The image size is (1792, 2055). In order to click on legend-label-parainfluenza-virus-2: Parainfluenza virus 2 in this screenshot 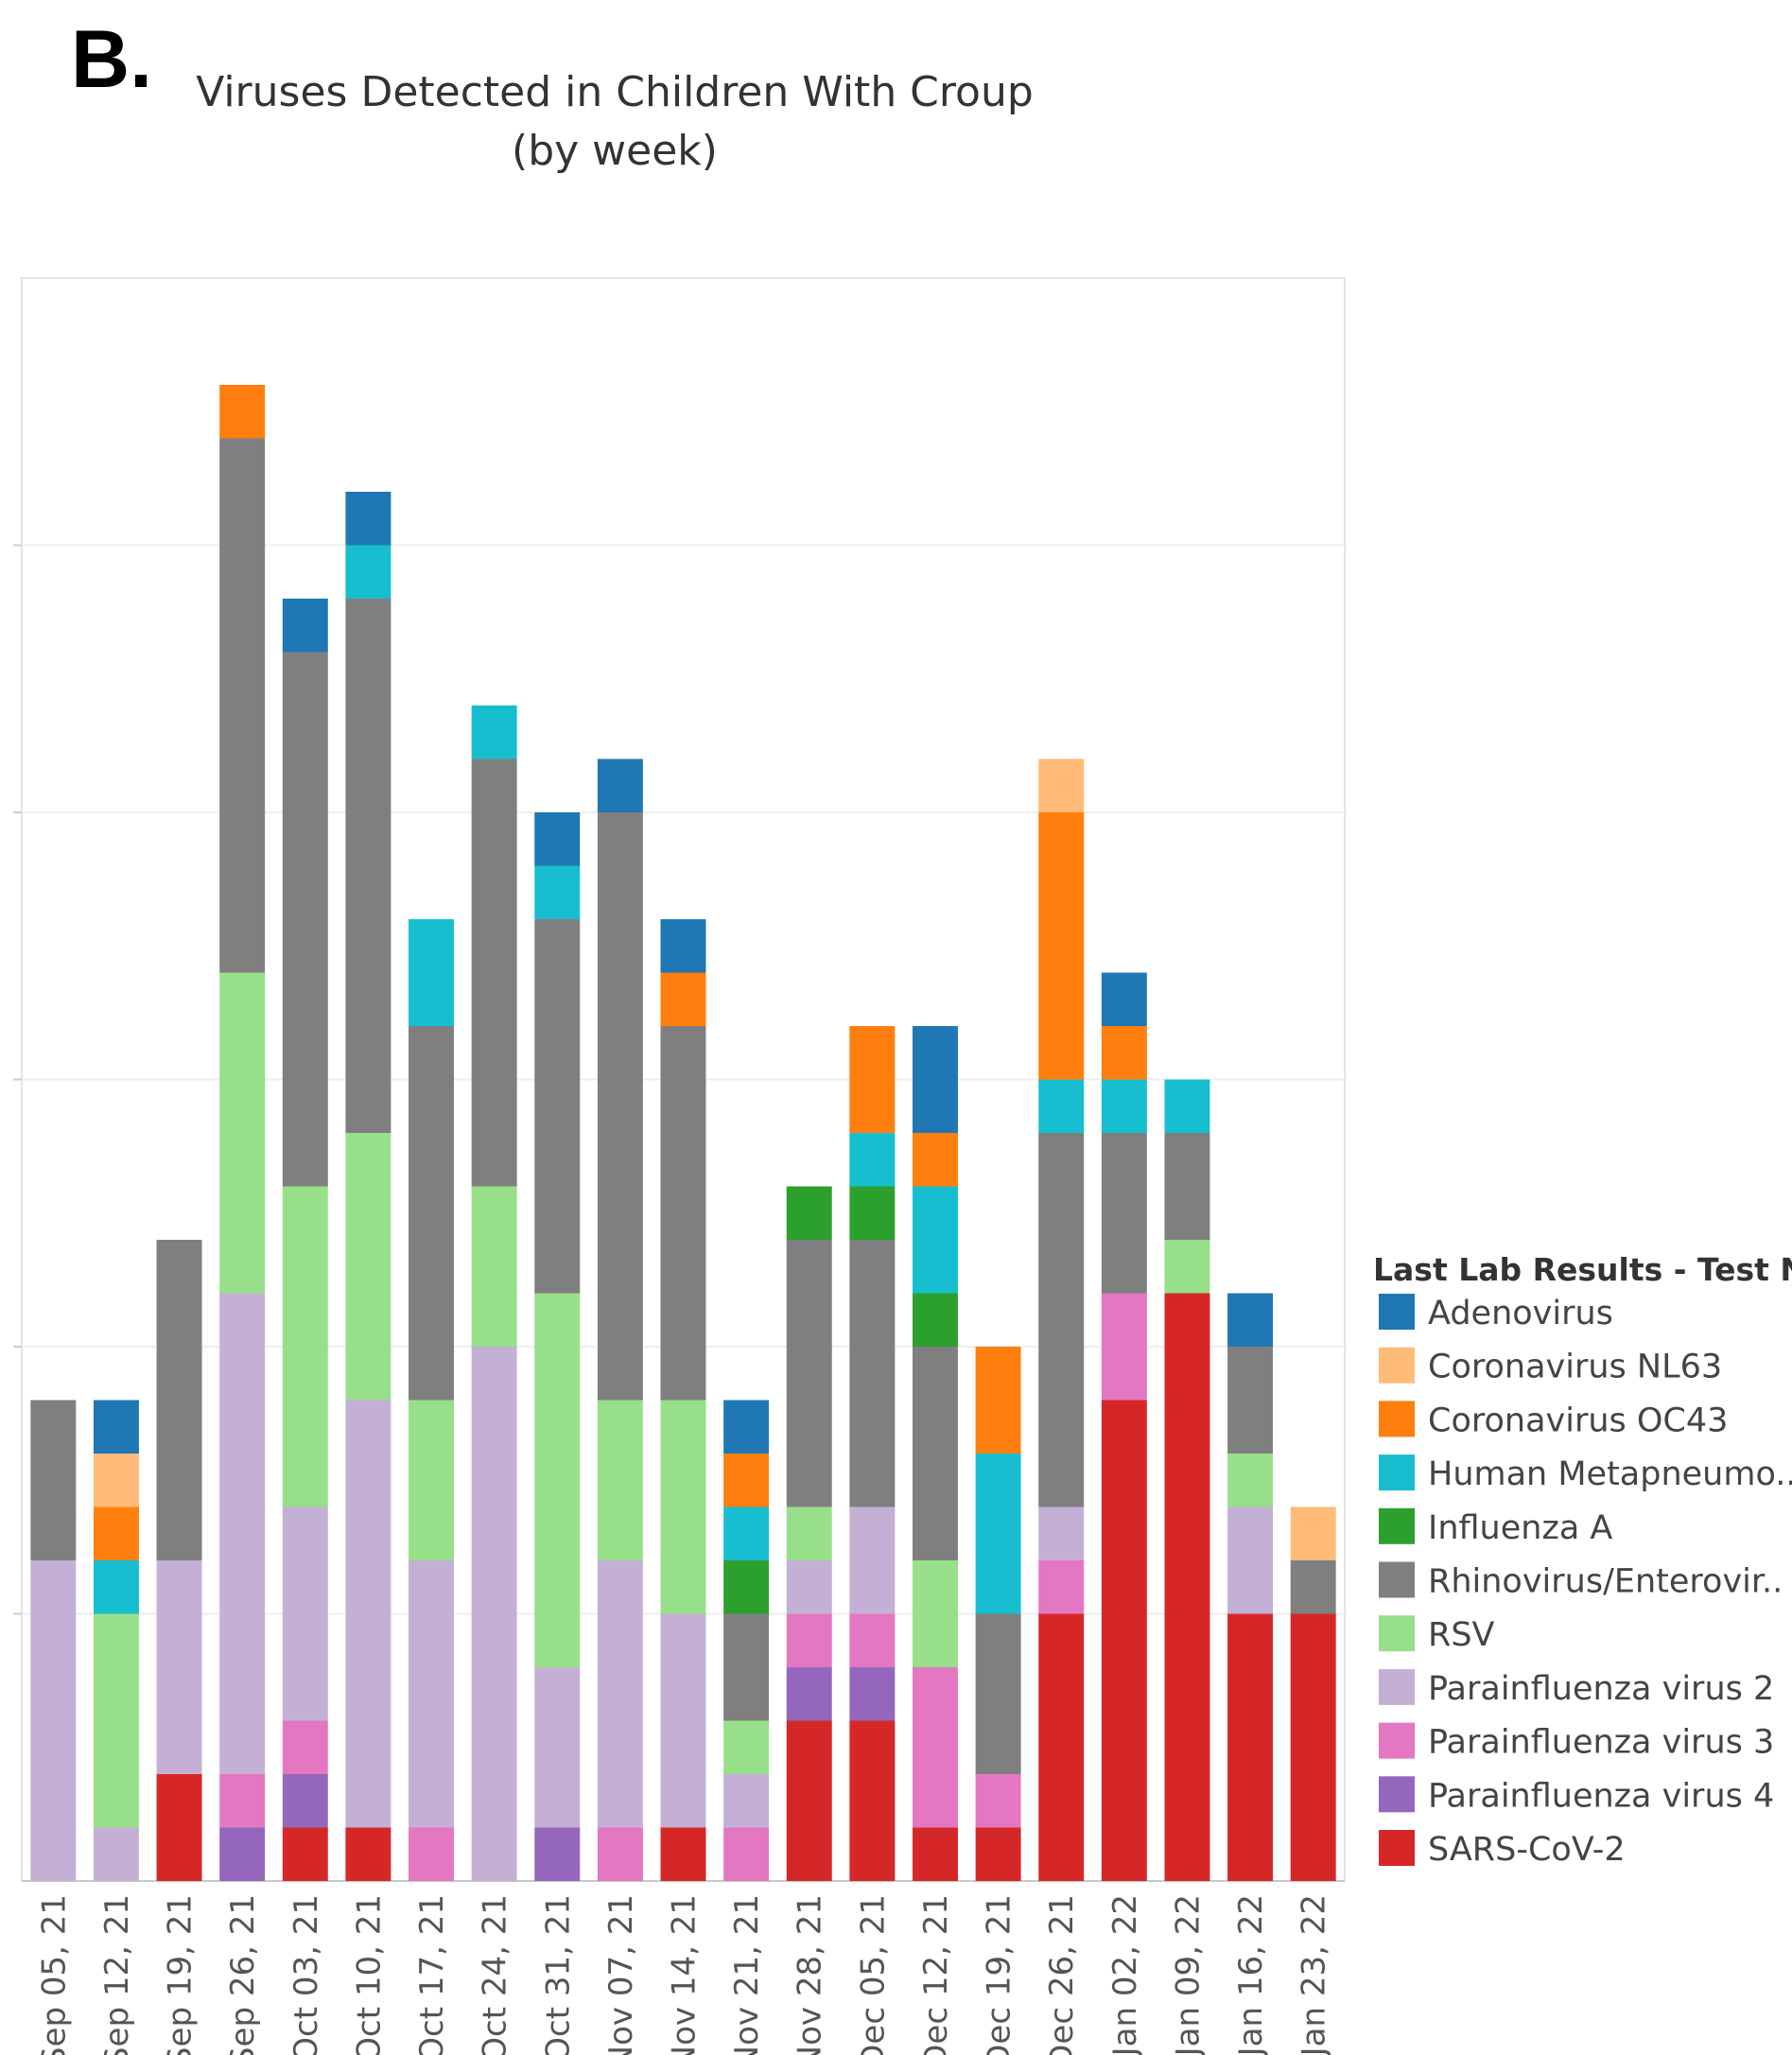, I will do `click(1601, 1689)`.